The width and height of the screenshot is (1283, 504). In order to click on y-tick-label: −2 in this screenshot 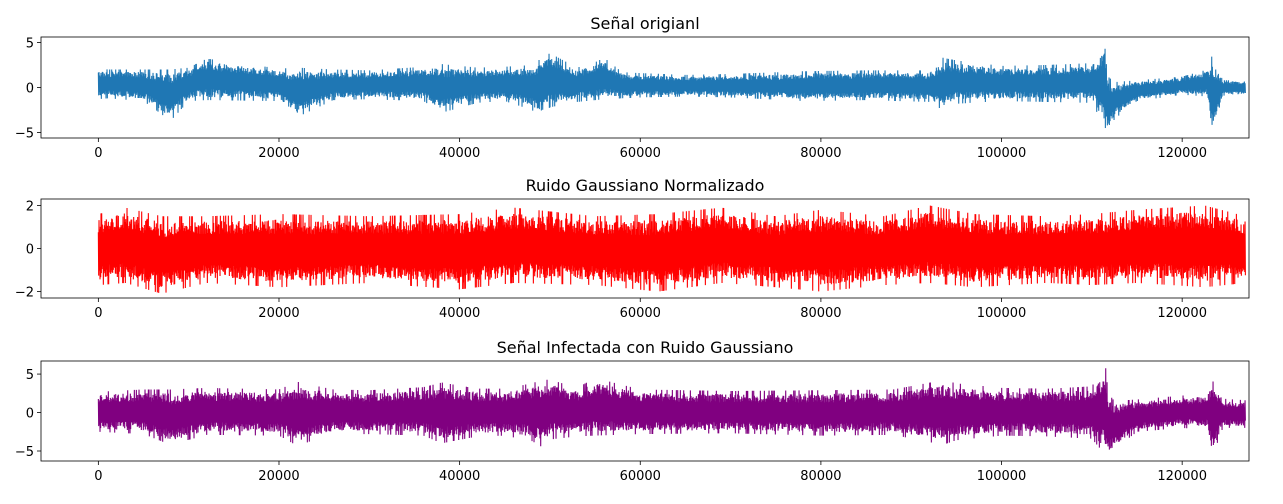, I will do `click(24, 293)`.